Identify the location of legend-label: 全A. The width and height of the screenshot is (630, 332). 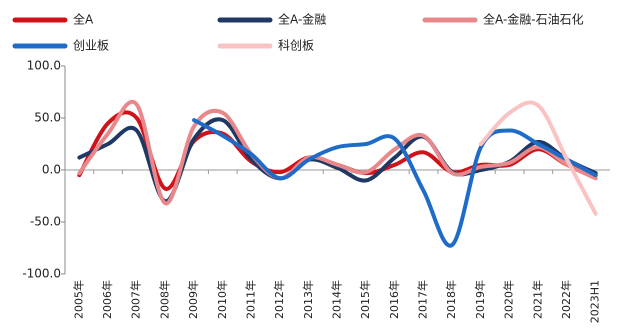
(83, 19).